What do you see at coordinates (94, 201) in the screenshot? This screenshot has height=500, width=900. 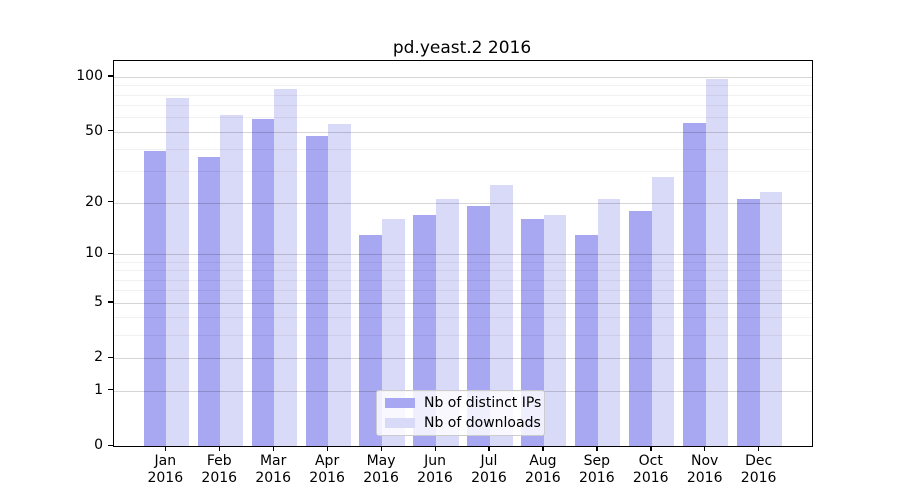 I see `y-tick-label-20: 20` at bounding box center [94, 201].